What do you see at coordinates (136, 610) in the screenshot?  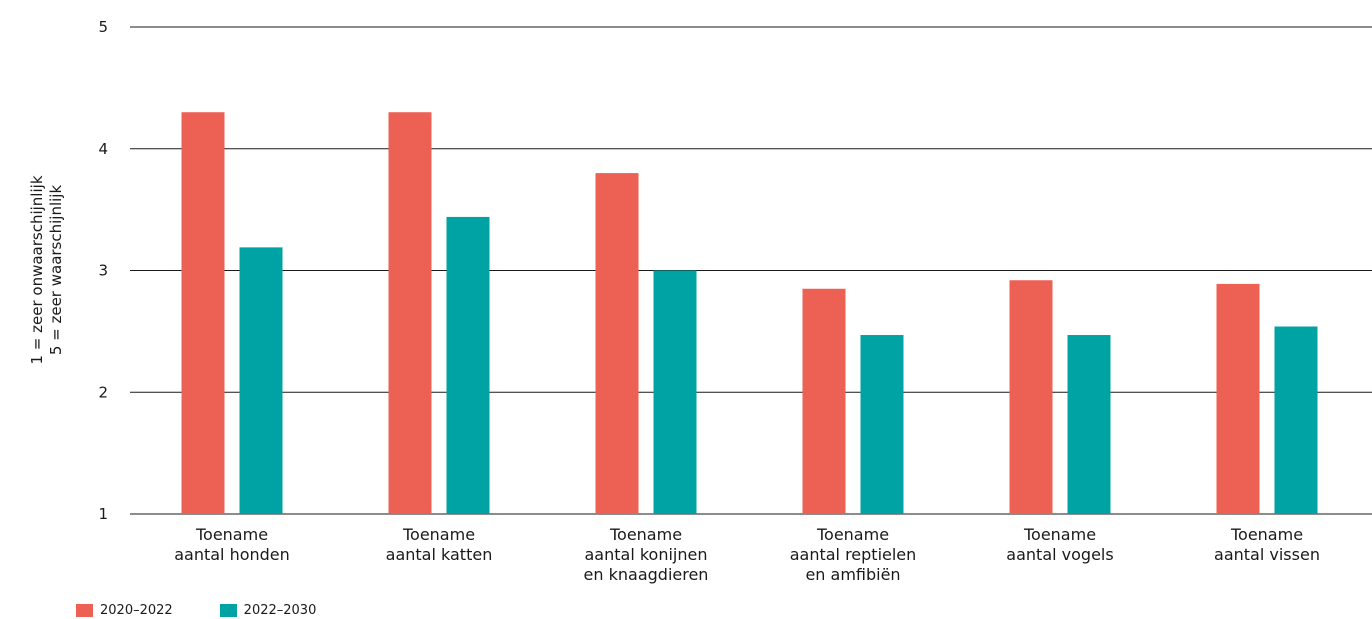 I see `legend-label-series-1: 2020–2022` at bounding box center [136, 610].